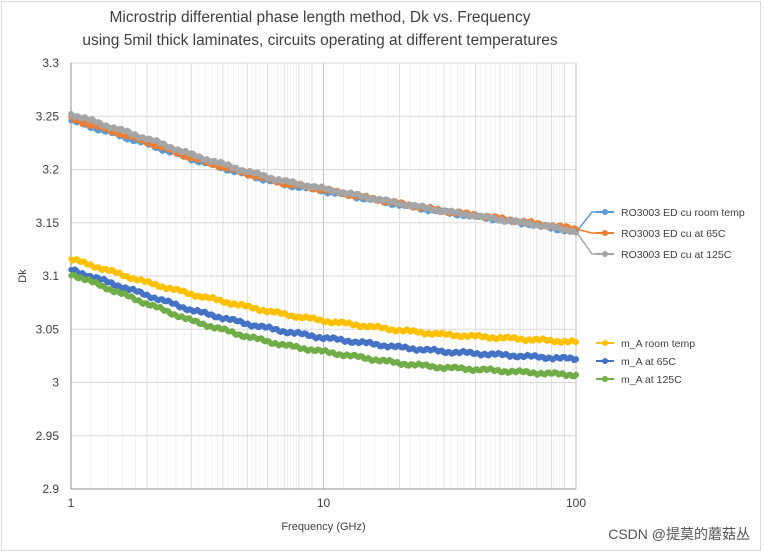 This screenshot has height=554, width=764. What do you see at coordinates (55, 383) in the screenshot?
I see `y-tick-label: 3` at bounding box center [55, 383].